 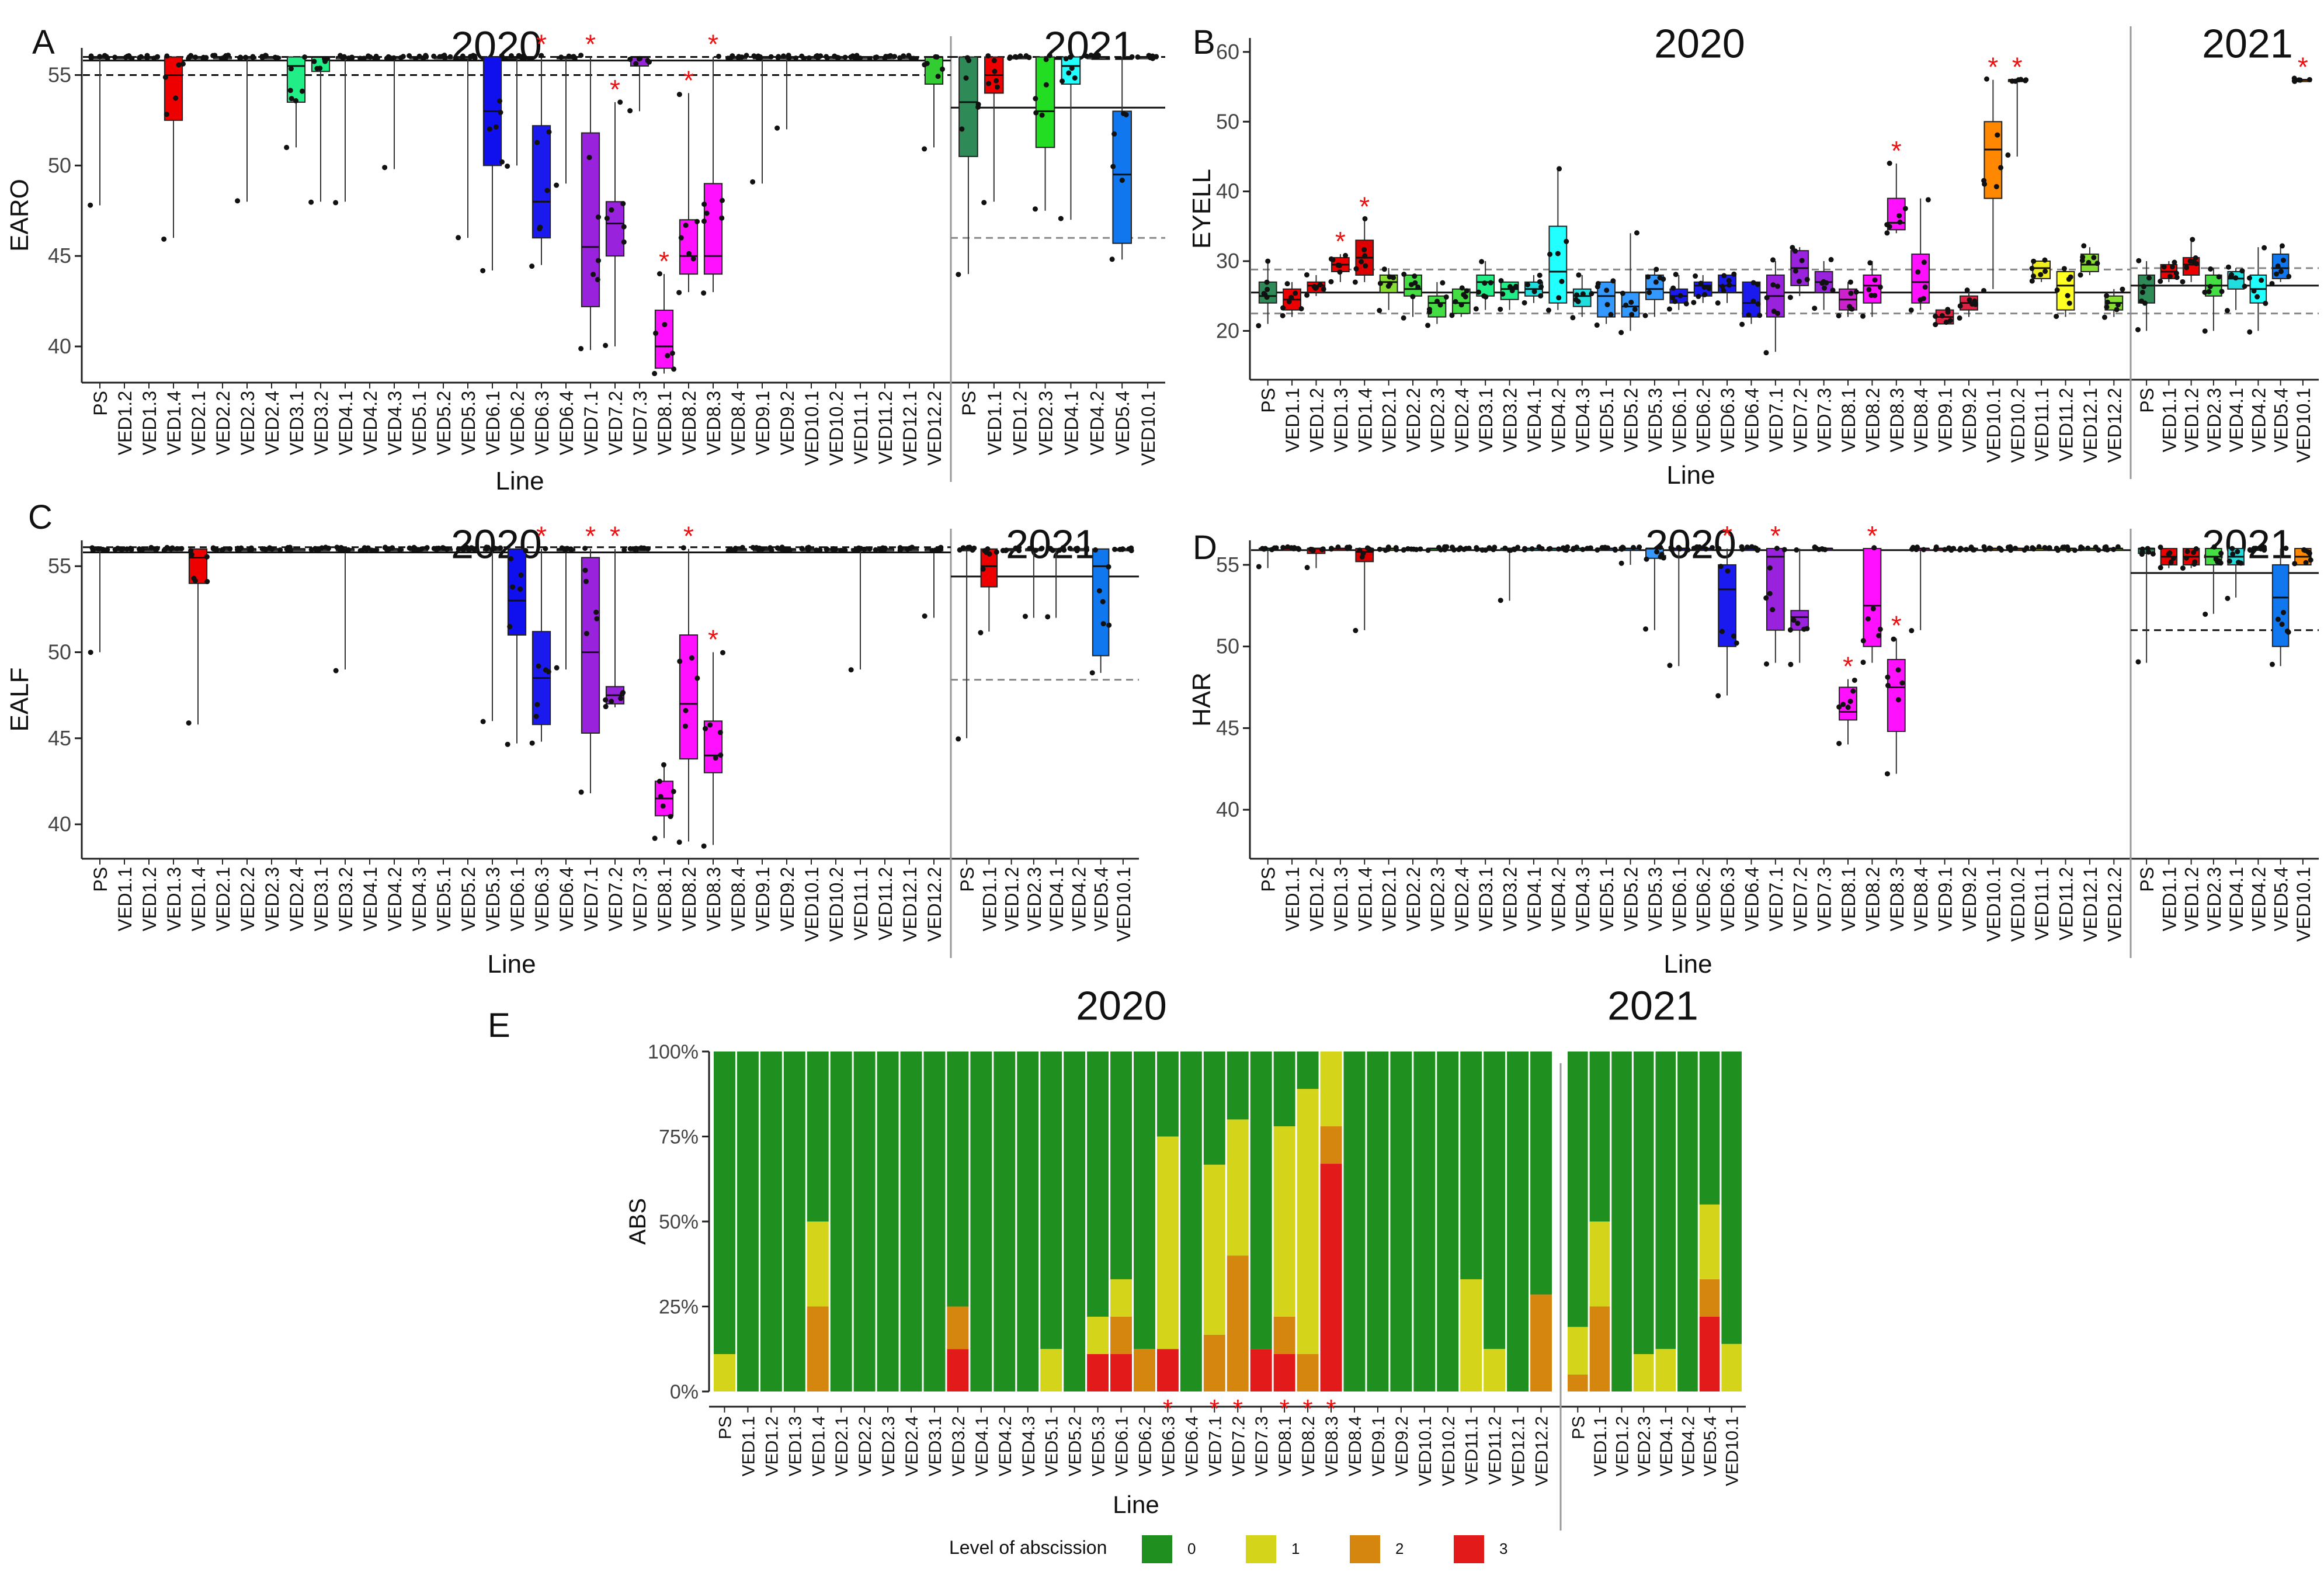 I want to click on x-tick-label: VED12.2, so click(x=2114, y=904).